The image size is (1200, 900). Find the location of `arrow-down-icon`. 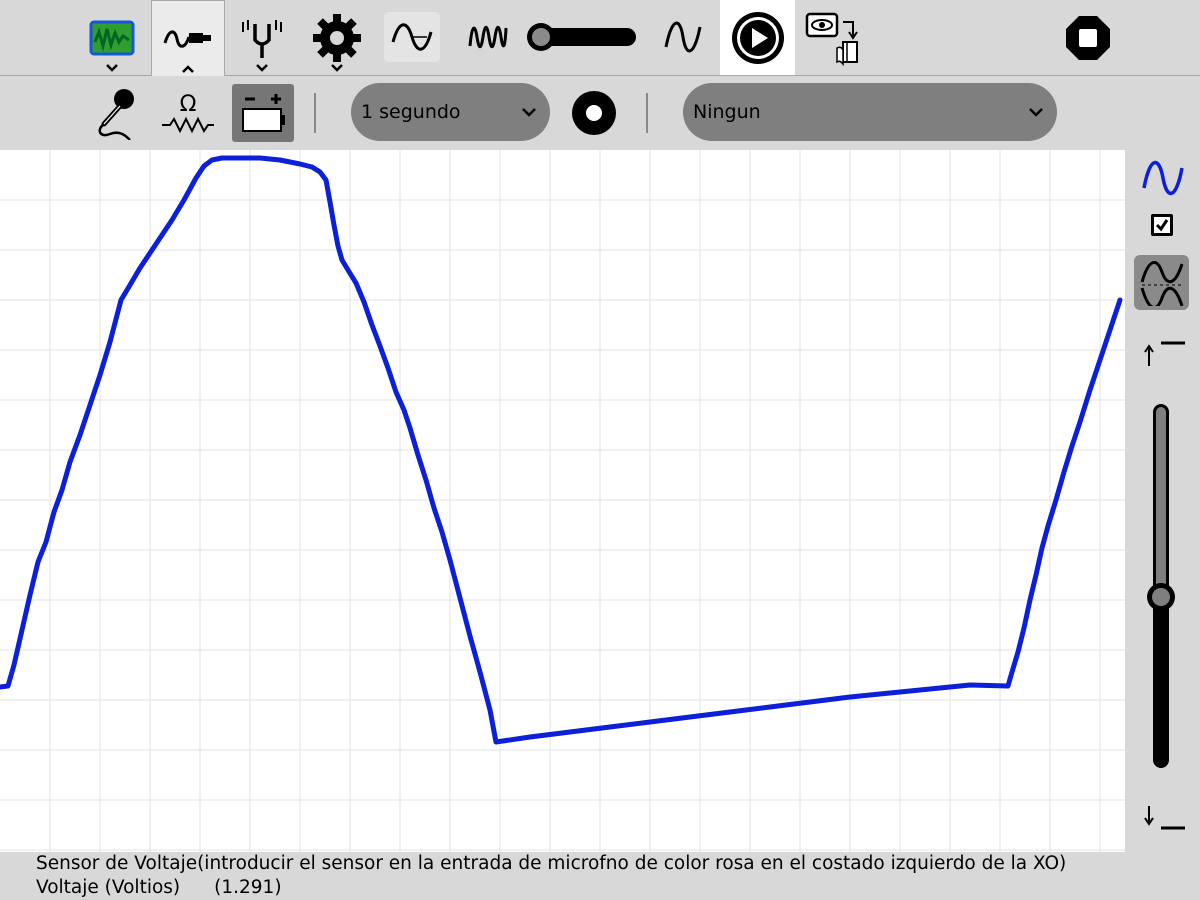

arrow-down-icon is located at coordinates (1164, 818).